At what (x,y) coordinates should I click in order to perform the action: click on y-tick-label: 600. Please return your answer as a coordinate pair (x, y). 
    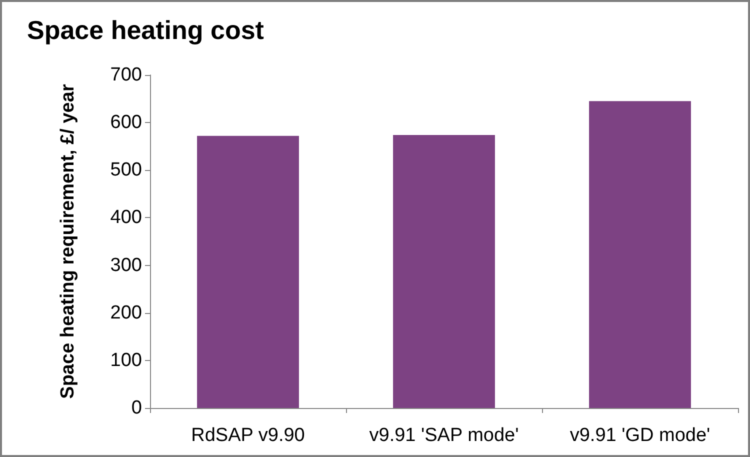
    Looking at the image, I should click on (126, 123).